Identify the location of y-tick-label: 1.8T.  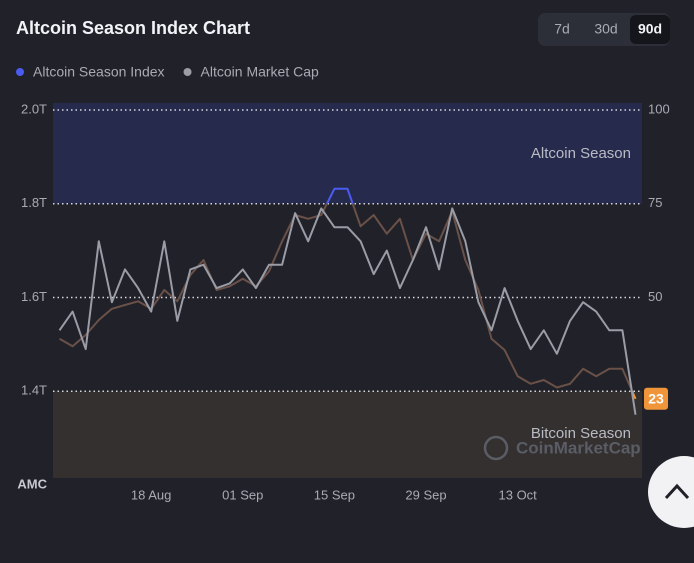
(34, 202).